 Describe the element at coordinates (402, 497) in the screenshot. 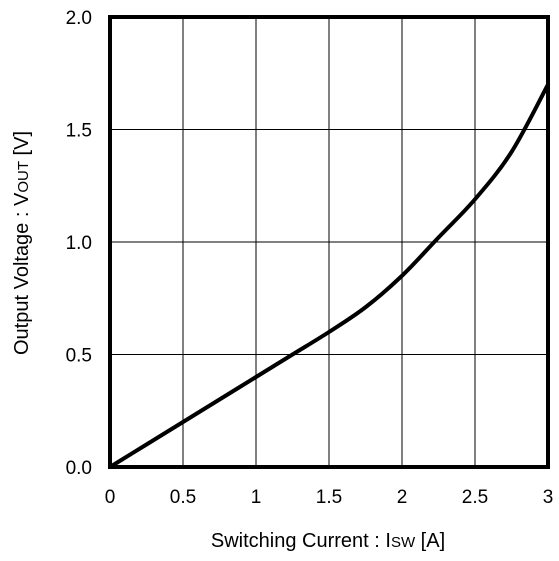

I see `x-tick-label-4: 2` at that location.